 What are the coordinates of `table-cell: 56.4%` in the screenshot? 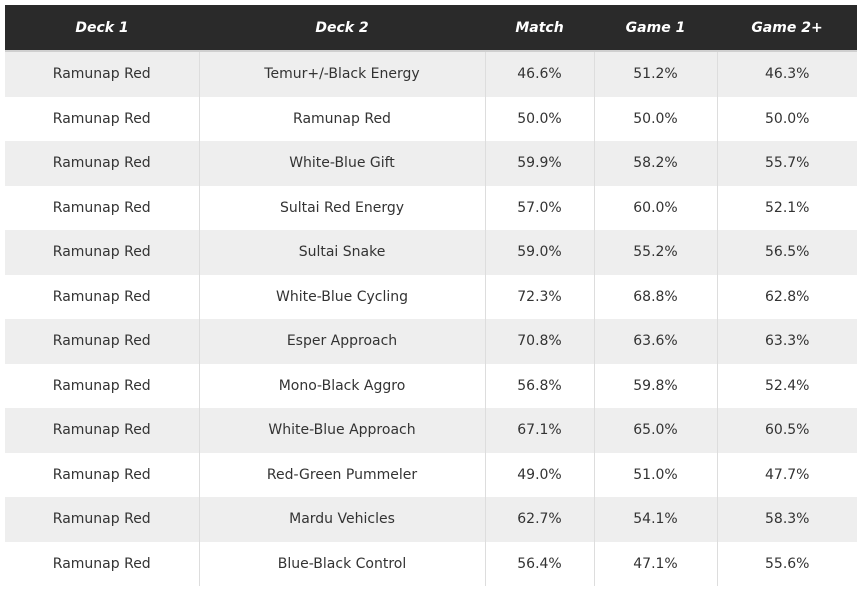 It's located at (539, 563).